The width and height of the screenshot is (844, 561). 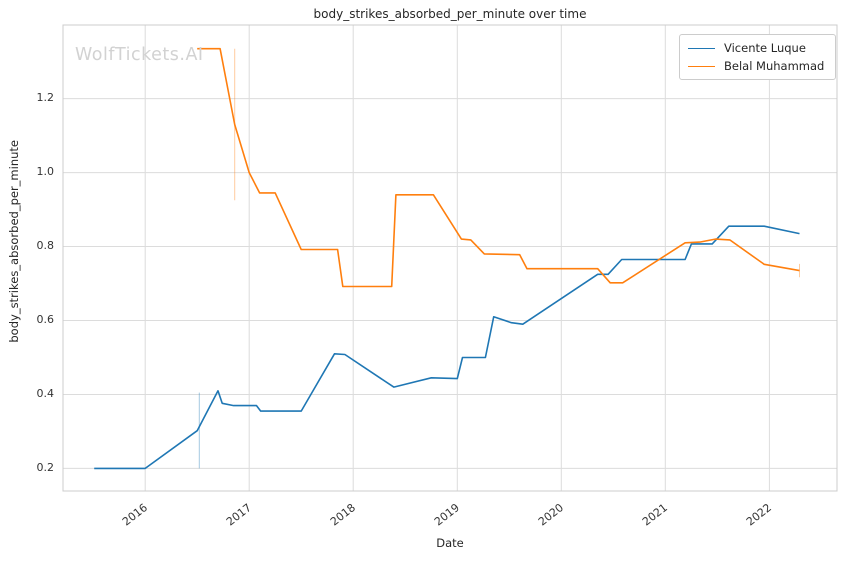 What do you see at coordinates (45, 172) in the screenshot?
I see `y-tick-label: 1.0` at bounding box center [45, 172].